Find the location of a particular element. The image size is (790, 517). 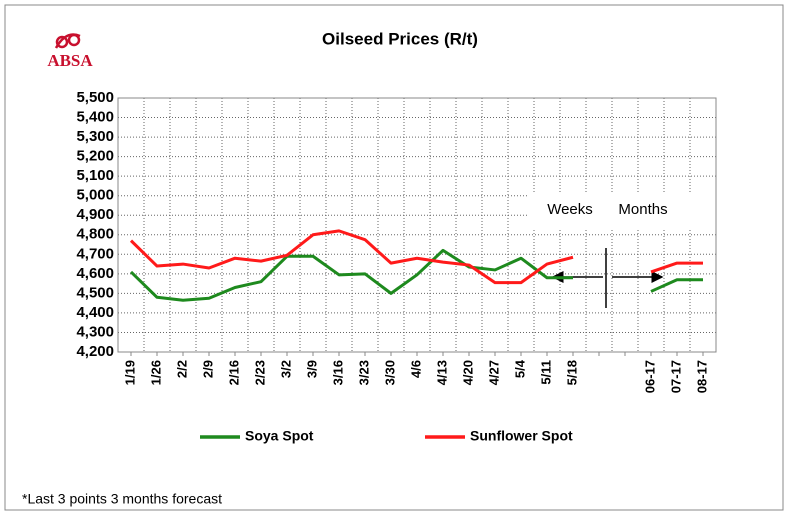

x-tick-label: 3/30 is located at coordinates (389, 372).